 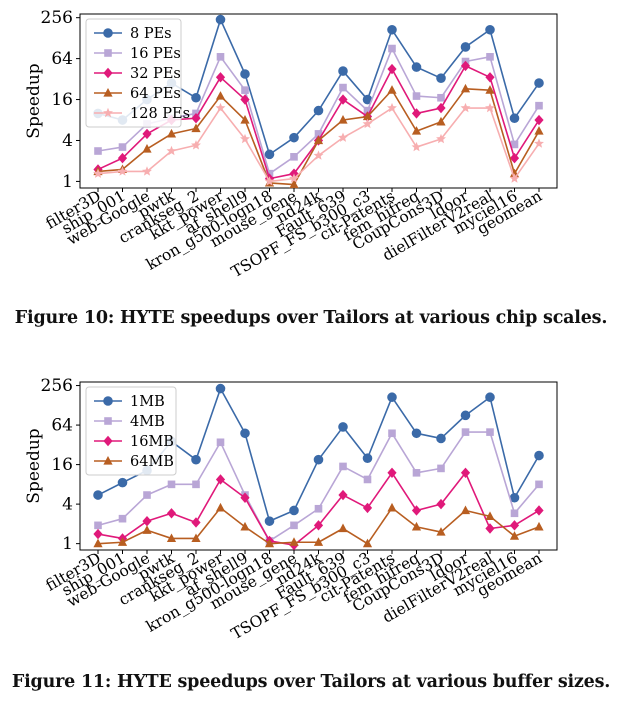 I want to click on fig10-point-128-pes-coupcons3d, so click(x=441, y=138).